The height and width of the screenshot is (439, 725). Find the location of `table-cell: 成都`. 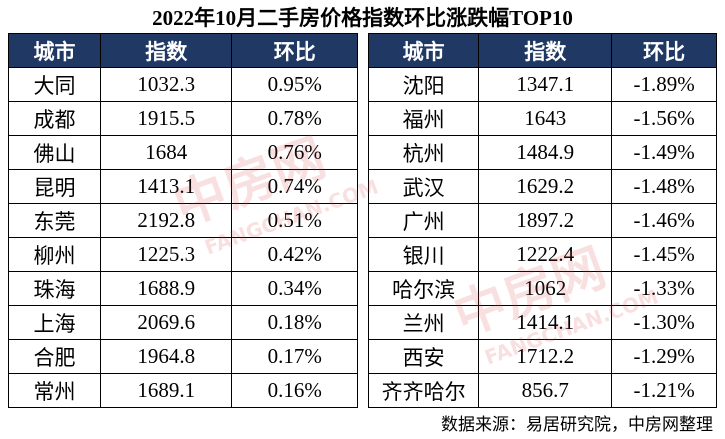

table-cell: 成都 is located at coordinates (54, 118).